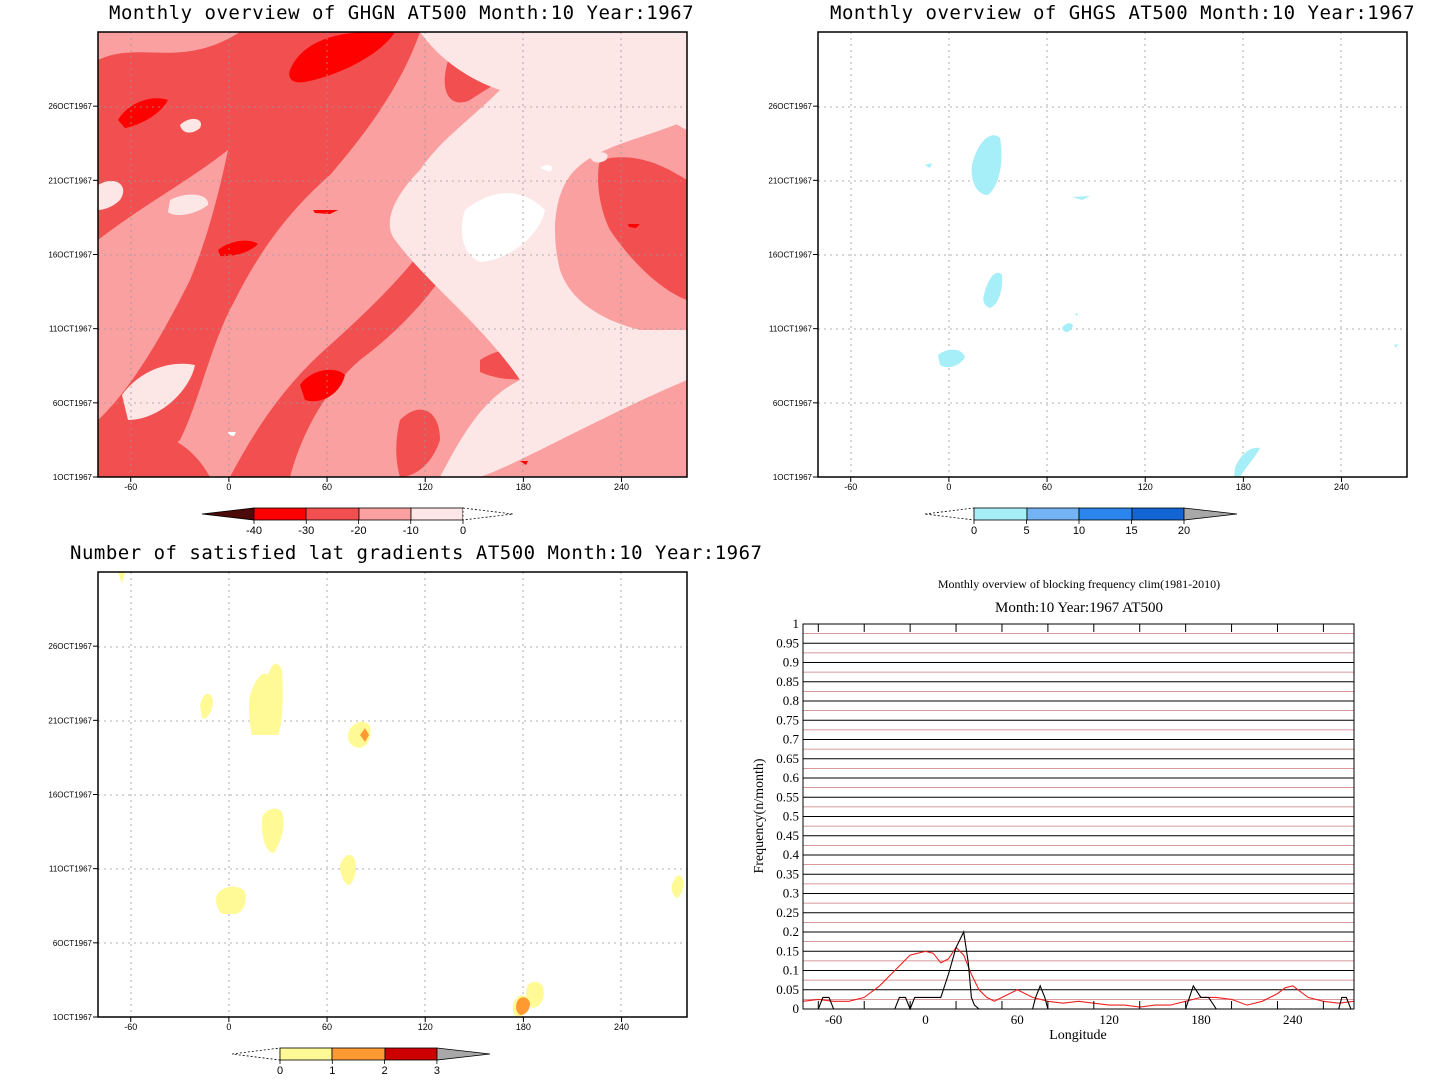 The height and width of the screenshot is (1091, 1440). Describe the element at coordinates (358, 1068) in the screenshot. I see `grad-colorbar-labels: 0 1 2 3` at that location.